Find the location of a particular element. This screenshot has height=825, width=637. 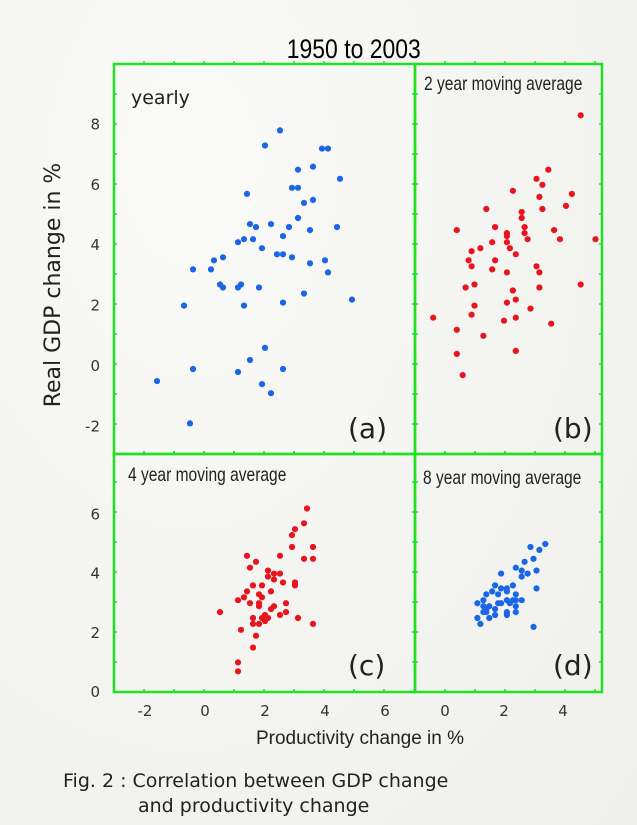

panel-label-b: 2 year moving average is located at coordinates (503, 84).